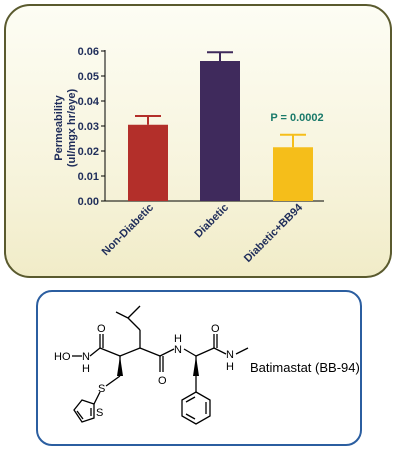 This screenshot has height=452, width=400. What do you see at coordinates (211, 221) in the screenshot?
I see `category-label-diabetic: Diabetic` at bounding box center [211, 221].